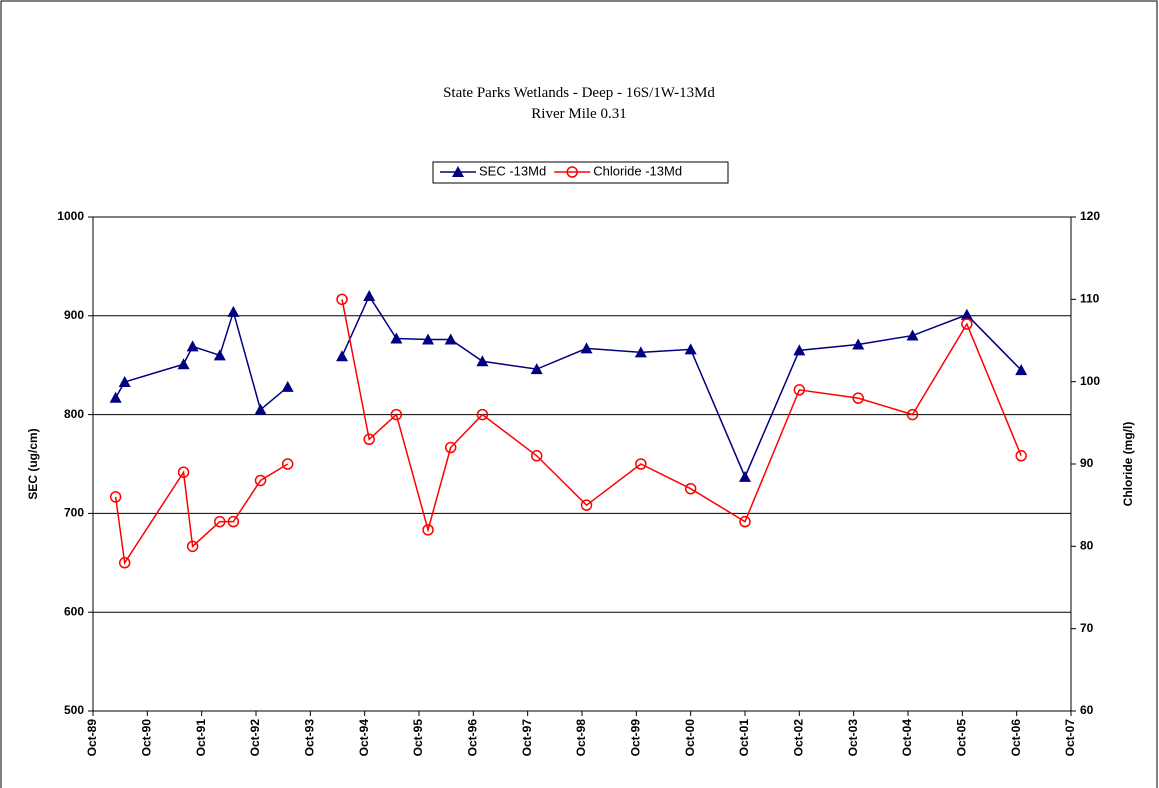 The height and width of the screenshot is (788, 1159). What do you see at coordinates (527, 738) in the screenshot?
I see `x-tick-label: Oct-97` at bounding box center [527, 738].